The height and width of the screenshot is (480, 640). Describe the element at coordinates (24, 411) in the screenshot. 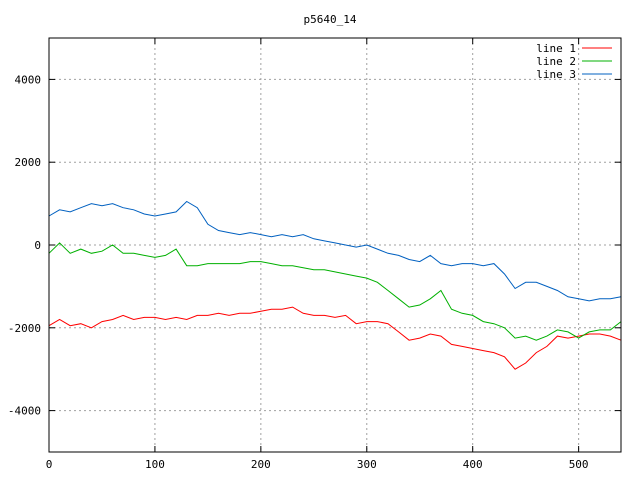

I see `y-tick-label: -4000` at that location.